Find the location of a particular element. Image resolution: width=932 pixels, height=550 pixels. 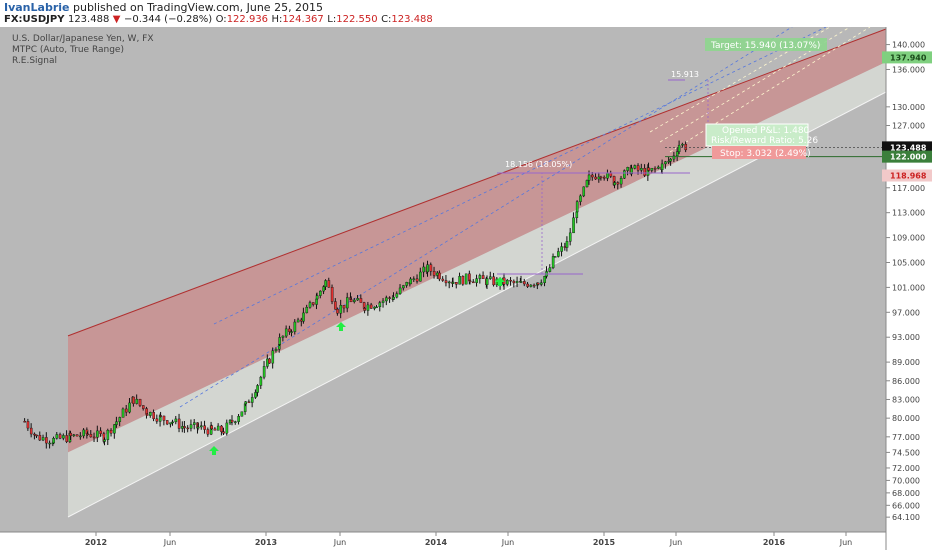

down-triangle-icon: ▼ is located at coordinates (116, 19).